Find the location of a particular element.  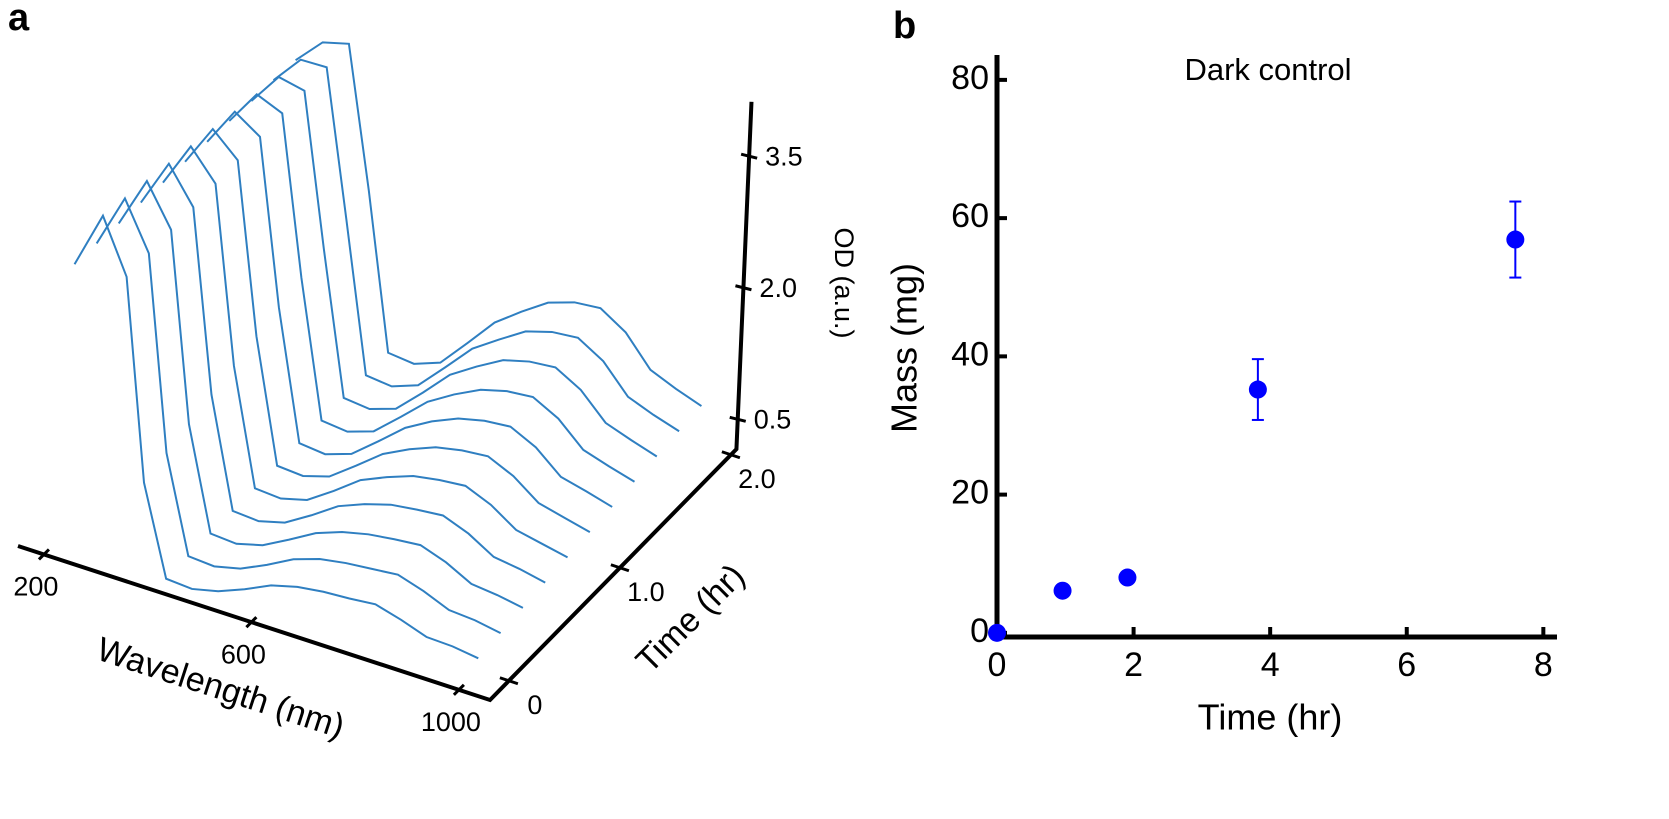

y-tick-label: 2.0 is located at coordinates (757, 479).